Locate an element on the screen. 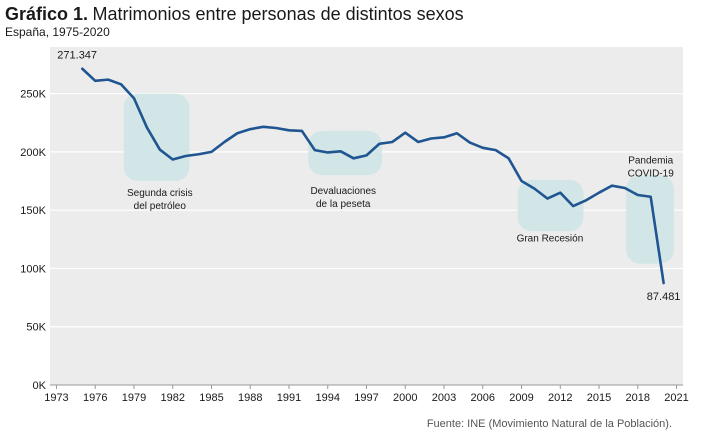 The image size is (714, 439). x-tick-label: 1982 is located at coordinates (172, 398).